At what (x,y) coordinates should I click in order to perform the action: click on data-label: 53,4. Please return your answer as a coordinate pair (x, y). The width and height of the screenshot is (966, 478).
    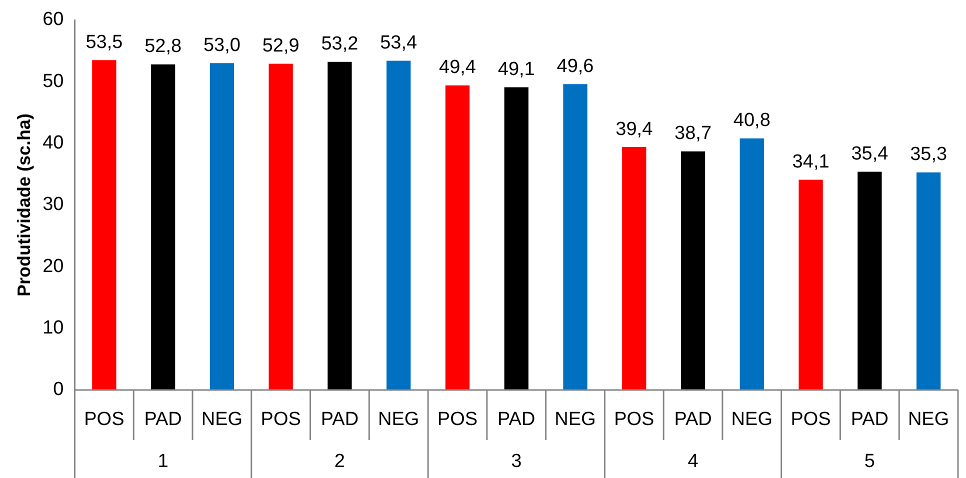
    Looking at the image, I should click on (399, 43).